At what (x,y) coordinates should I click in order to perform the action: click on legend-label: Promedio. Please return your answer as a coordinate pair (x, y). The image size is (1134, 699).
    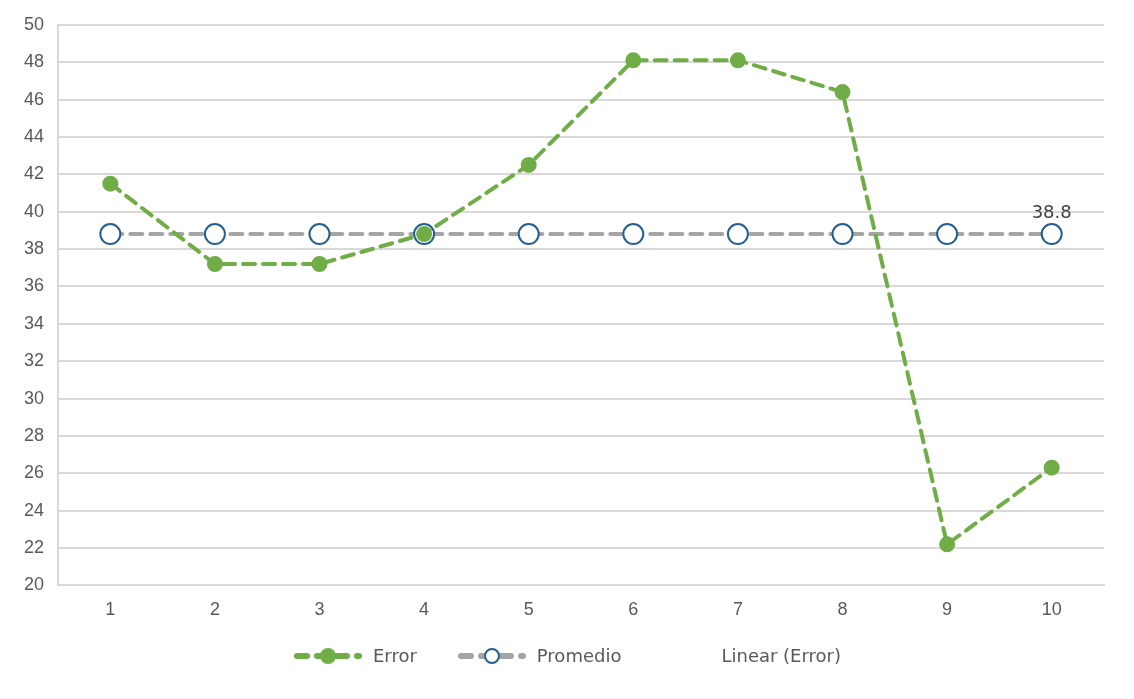
    Looking at the image, I should click on (579, 655).